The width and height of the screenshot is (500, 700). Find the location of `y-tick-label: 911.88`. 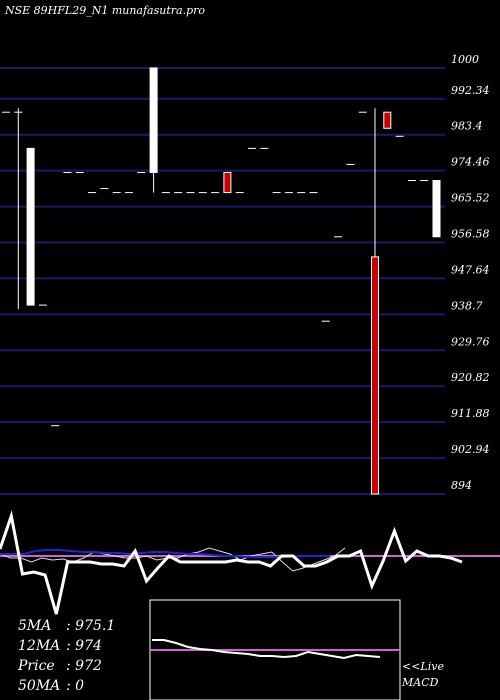

y-tick-label: 911.88 is located at coordinates (470, 413).